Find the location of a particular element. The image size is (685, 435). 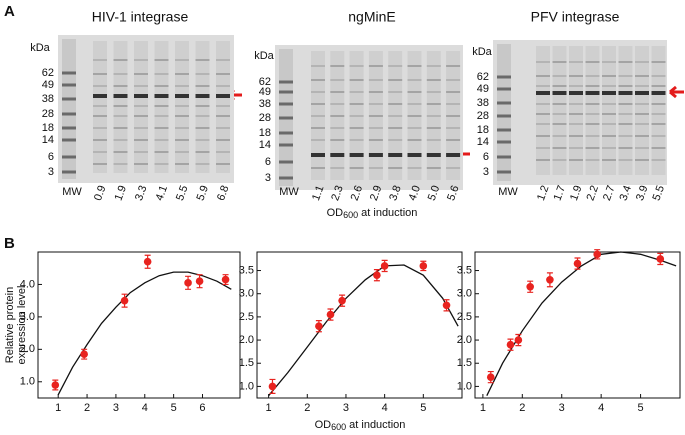

lane-label: 4.1 is located at coordinates (162, 193).